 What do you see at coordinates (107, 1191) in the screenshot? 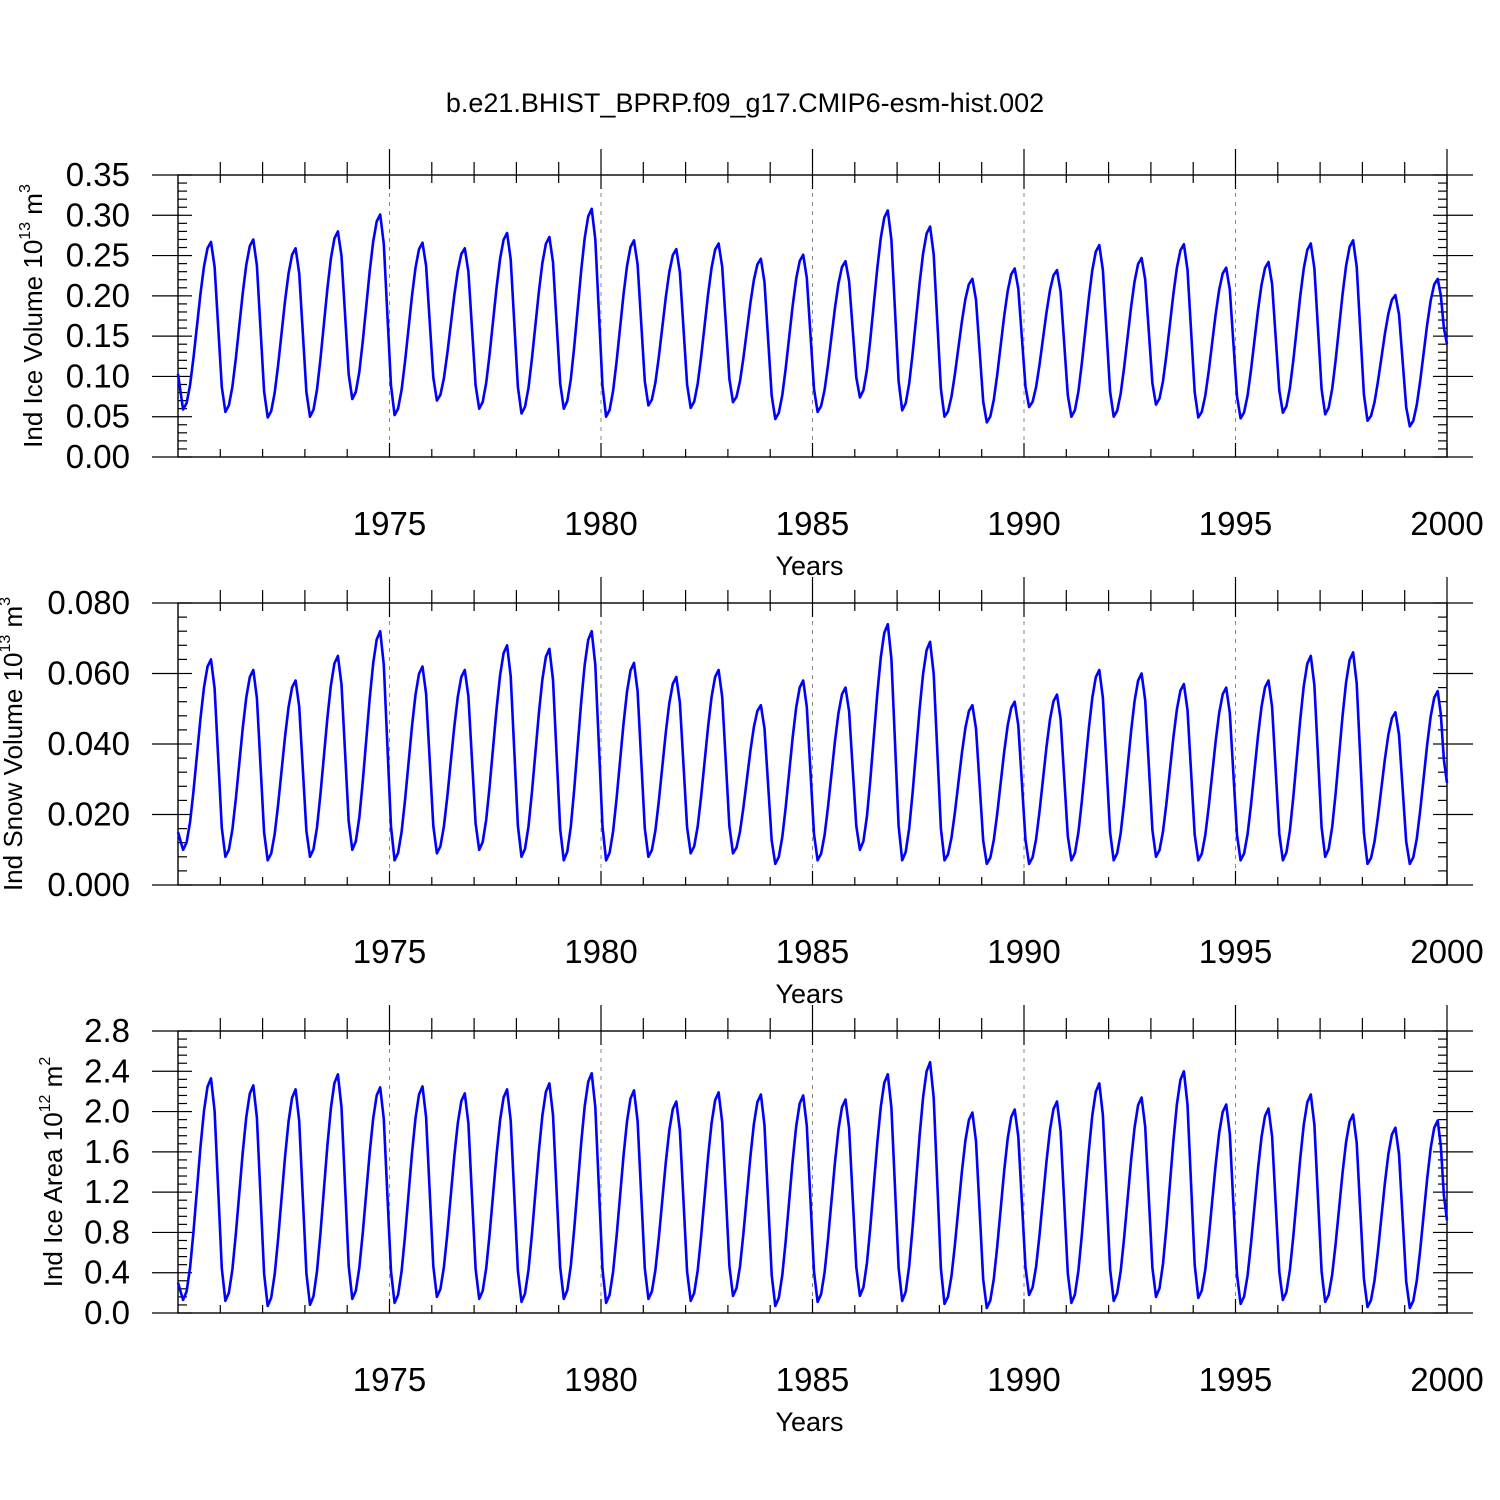
I see `y-tick-label: 1.2` at bounding box center [107, 1191].